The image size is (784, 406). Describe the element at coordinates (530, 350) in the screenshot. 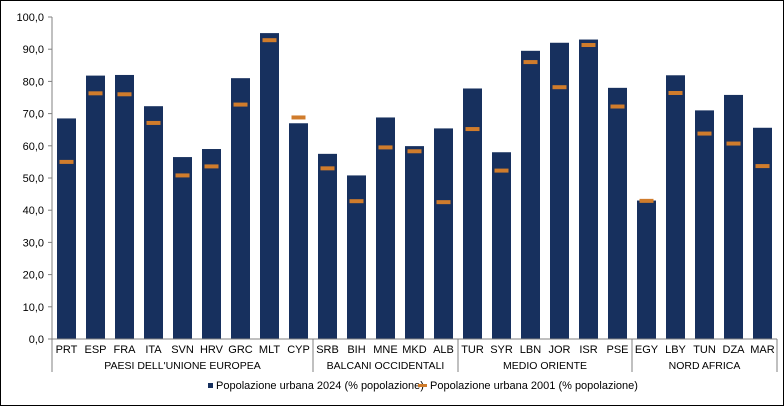

I see `x-tick-label: LBN` at that location.